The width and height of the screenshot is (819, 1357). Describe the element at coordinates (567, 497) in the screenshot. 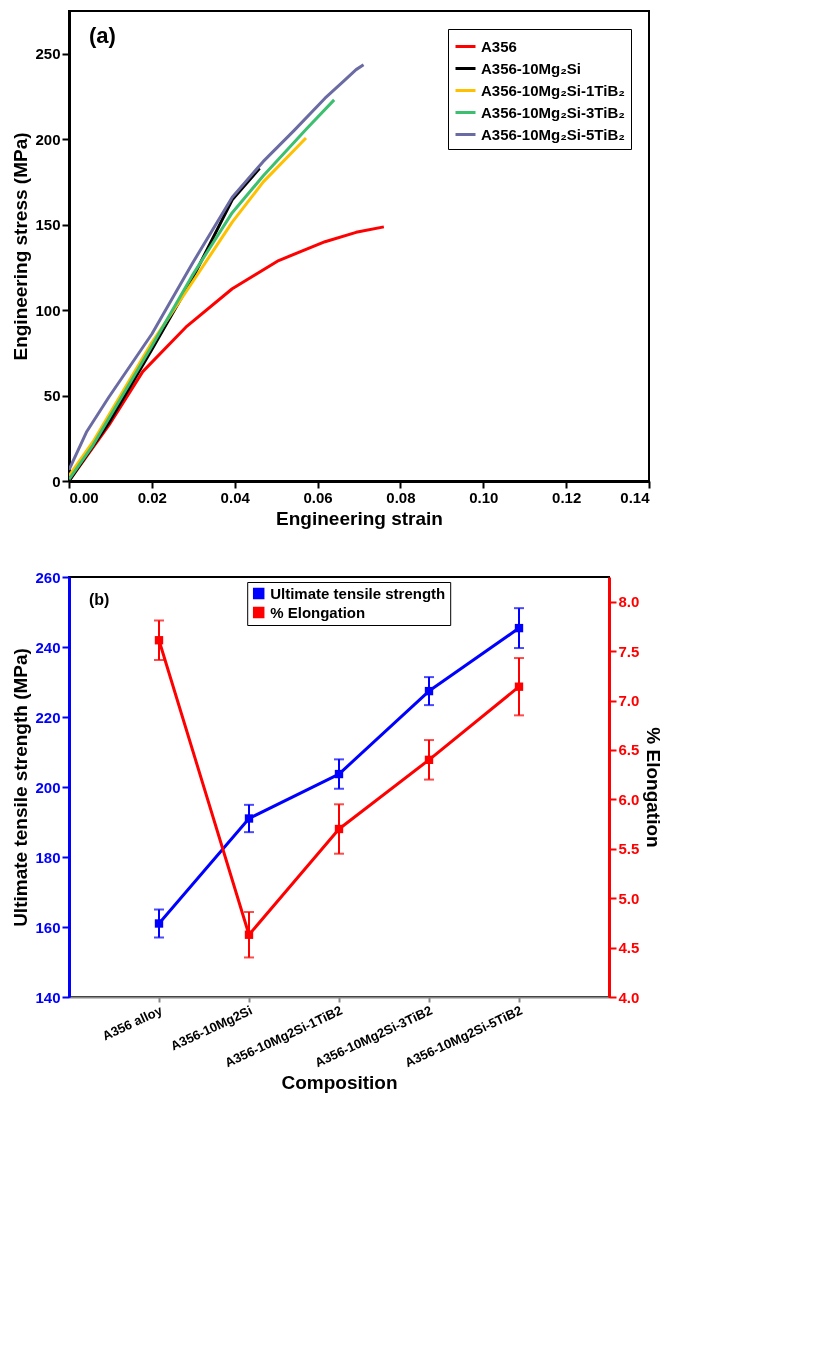

I see `x-tick-label: 0.12` at that location.